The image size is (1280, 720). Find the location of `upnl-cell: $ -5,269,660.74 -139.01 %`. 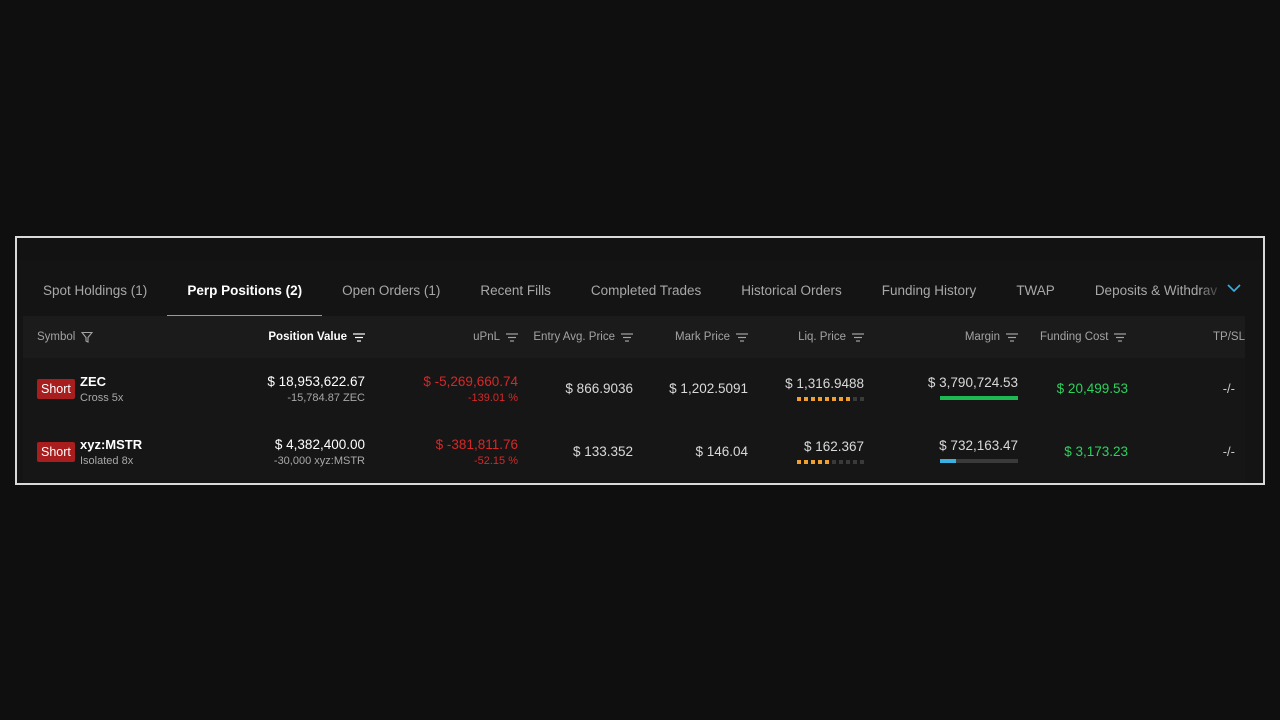

upnl-cell: $ -5,269,660.74 -139.01 % is located at coordinates (470, 389).